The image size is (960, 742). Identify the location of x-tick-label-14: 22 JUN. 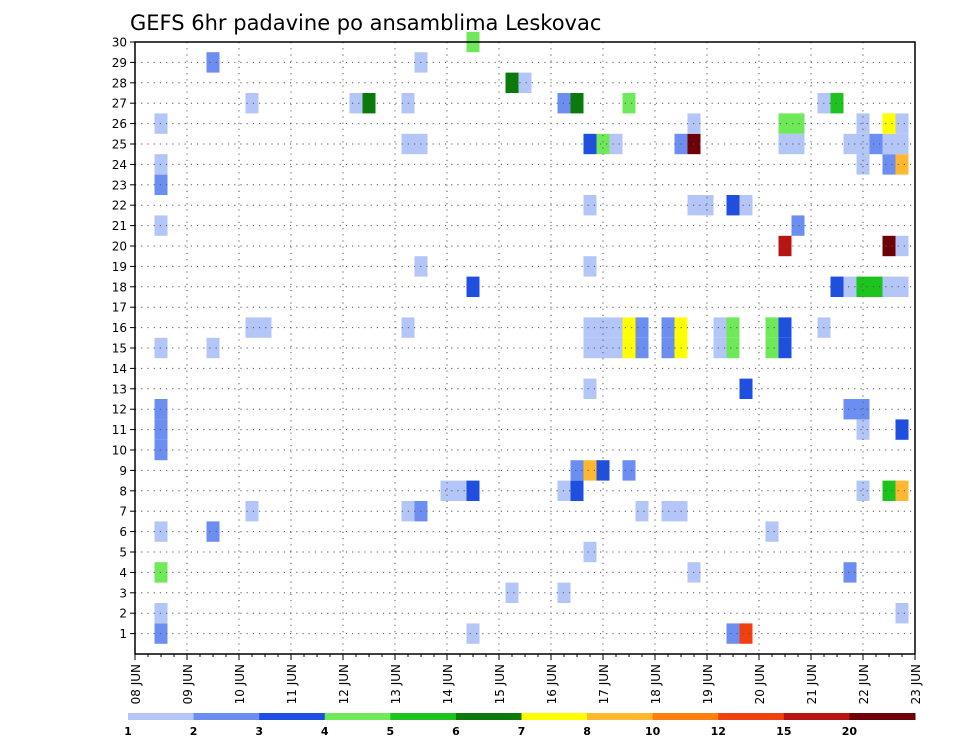
(864, 684).